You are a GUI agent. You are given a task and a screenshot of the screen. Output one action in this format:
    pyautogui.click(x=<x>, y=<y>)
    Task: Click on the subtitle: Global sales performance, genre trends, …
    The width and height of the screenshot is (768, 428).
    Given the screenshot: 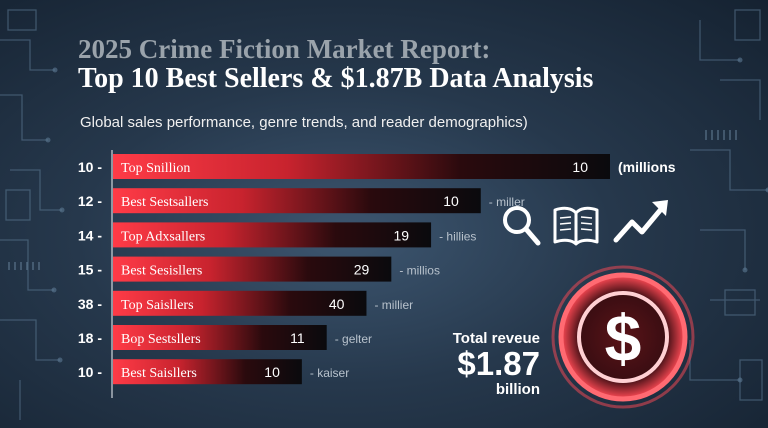 What is the action you would take?
    pyautogui.click(x=304, y=122)
    